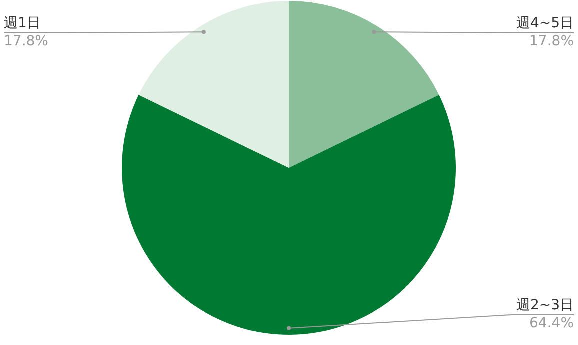 This screenshot has width=578, height=345. Describe the element at coordinates (545, 306) in the screenshot. I see `slice-label: 週2~3日` at that location.